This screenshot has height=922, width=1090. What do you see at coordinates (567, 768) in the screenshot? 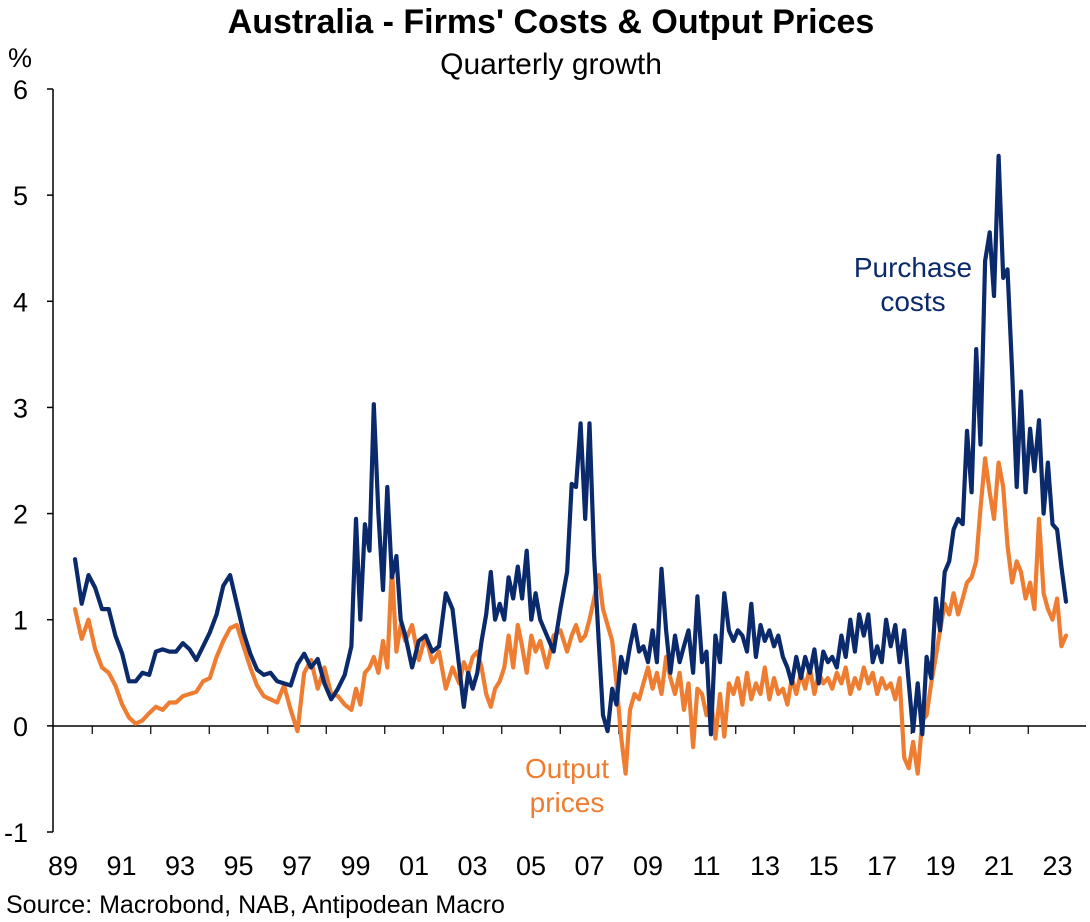
I see `output-annotation-label: Output` at bounding box center [567, 768].